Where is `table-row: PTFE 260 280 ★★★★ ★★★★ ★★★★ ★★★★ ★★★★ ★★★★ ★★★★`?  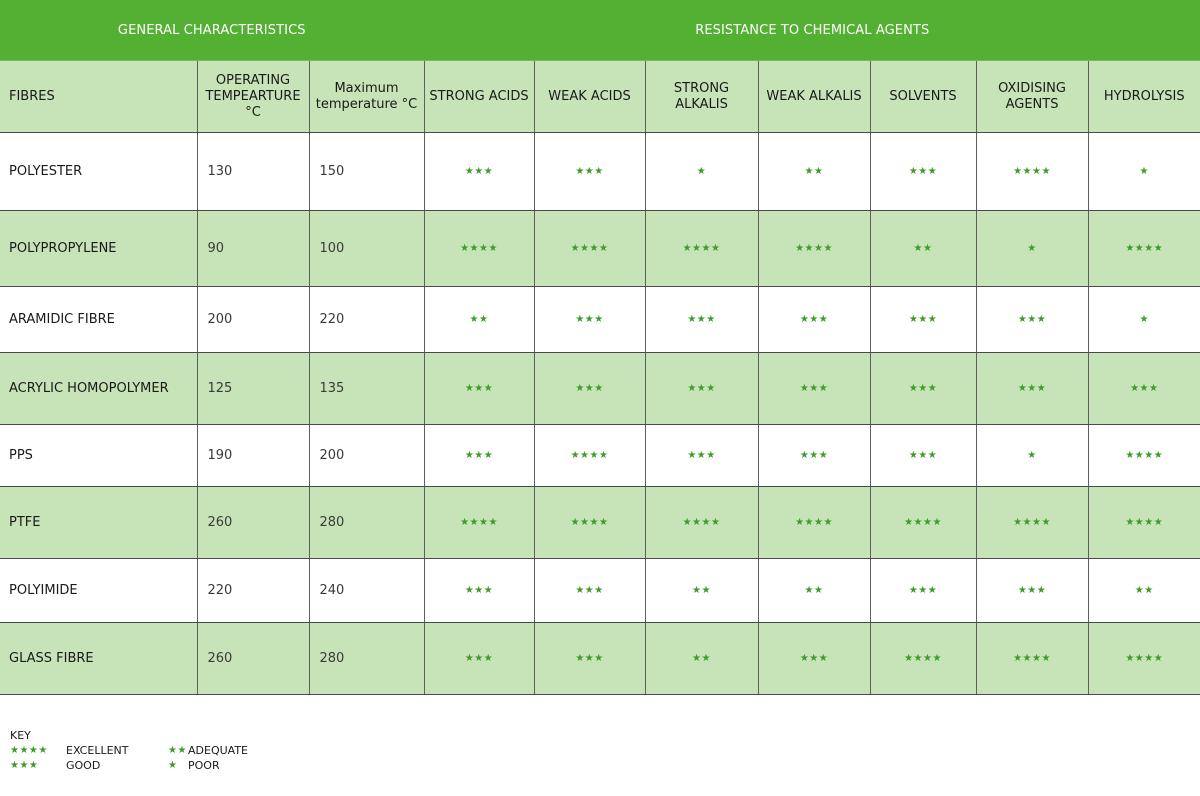 table-row: PTFE 260 280 ★★★★ ★★★★ ★★★★ ★★★★ ★★★★ ★★★★ ★★★★ is located at coordinates (600, 522).